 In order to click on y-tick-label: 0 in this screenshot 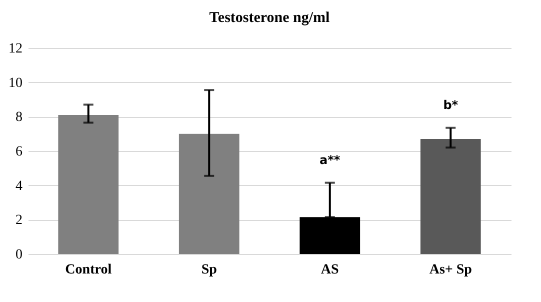, I will do `click(19, 255)`.